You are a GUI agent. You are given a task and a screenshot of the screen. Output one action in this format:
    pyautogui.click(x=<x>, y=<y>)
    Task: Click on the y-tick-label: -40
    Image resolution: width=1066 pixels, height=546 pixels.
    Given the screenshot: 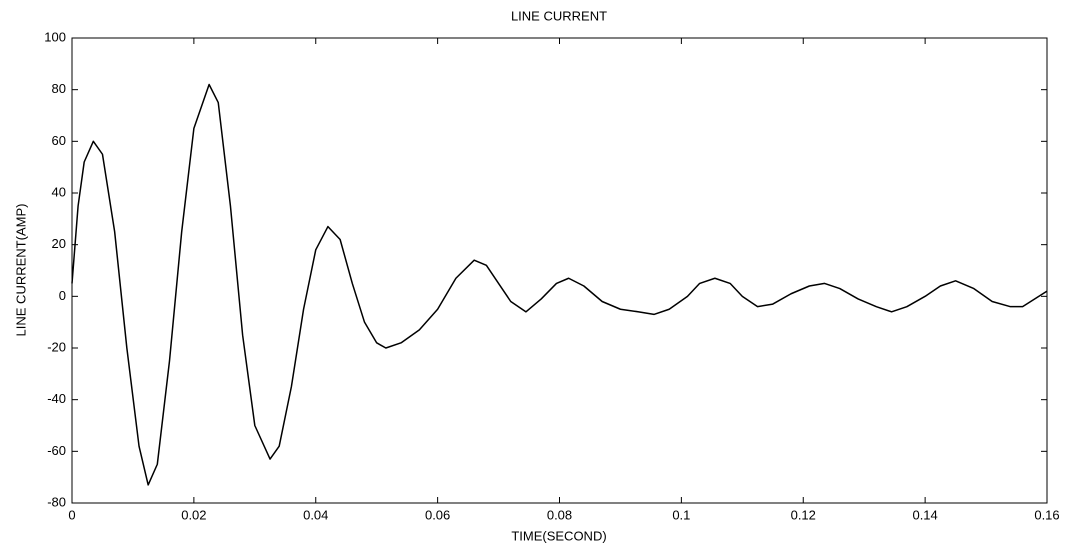 What is the action you would take?
    pyautogui.click(x=56, y=398)
    